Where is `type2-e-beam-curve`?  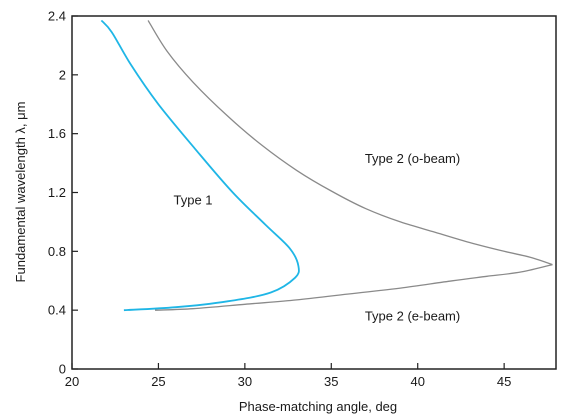
type2-e-beam-curve is located at coordinates (353, 287).